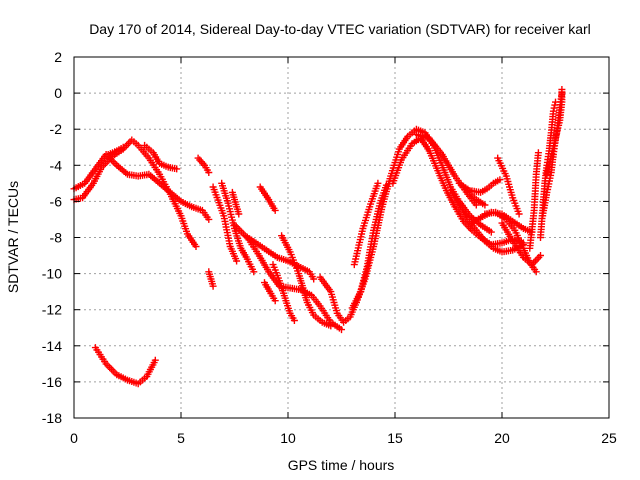 The image size is (640, 480). Describe the element at coordinates (56, 201) in the screenshot. I see `y-tick-label: -6` at that location.